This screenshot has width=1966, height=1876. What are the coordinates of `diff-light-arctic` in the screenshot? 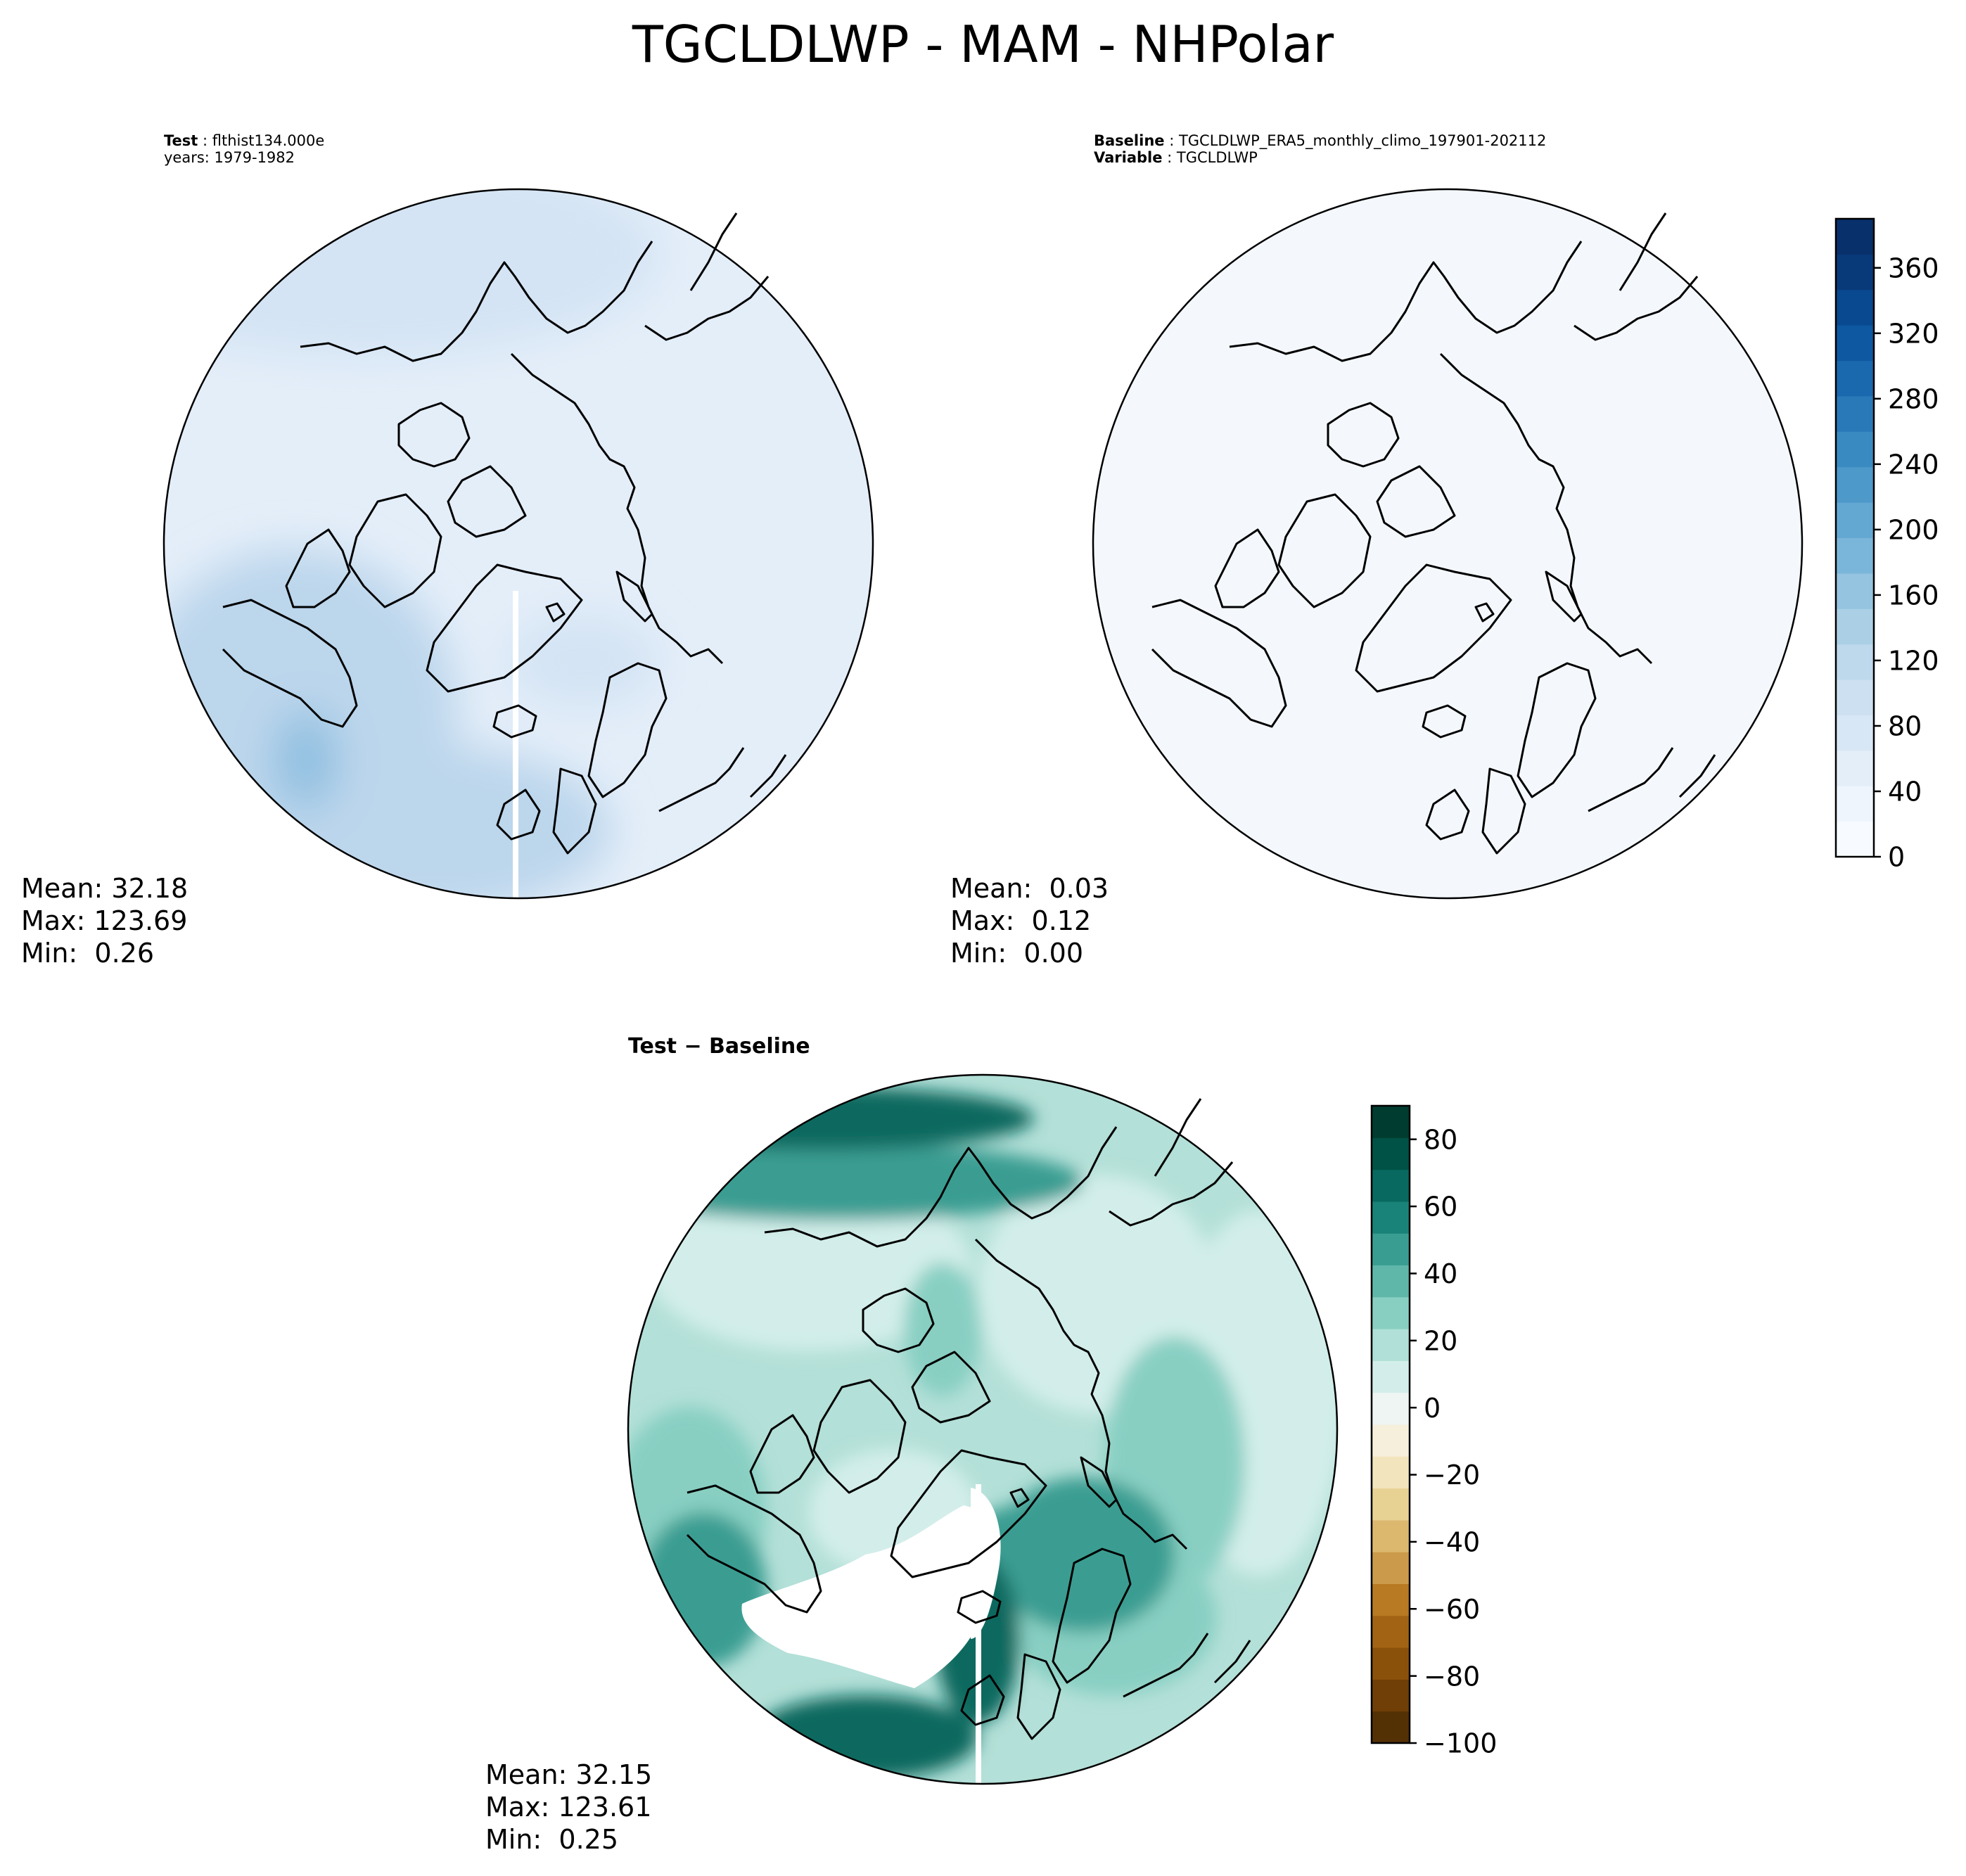 It's located at (809, 1266).